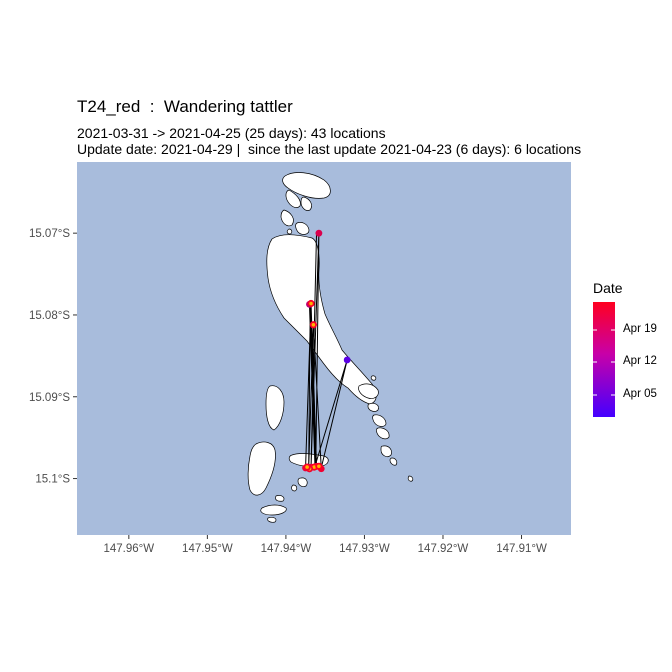 The width and height of the screenshot is (672, 672). Describe the element at coordinates (49, 234) in the screenshot. I see `y-tick-label-0: 15.07°S` at that location.